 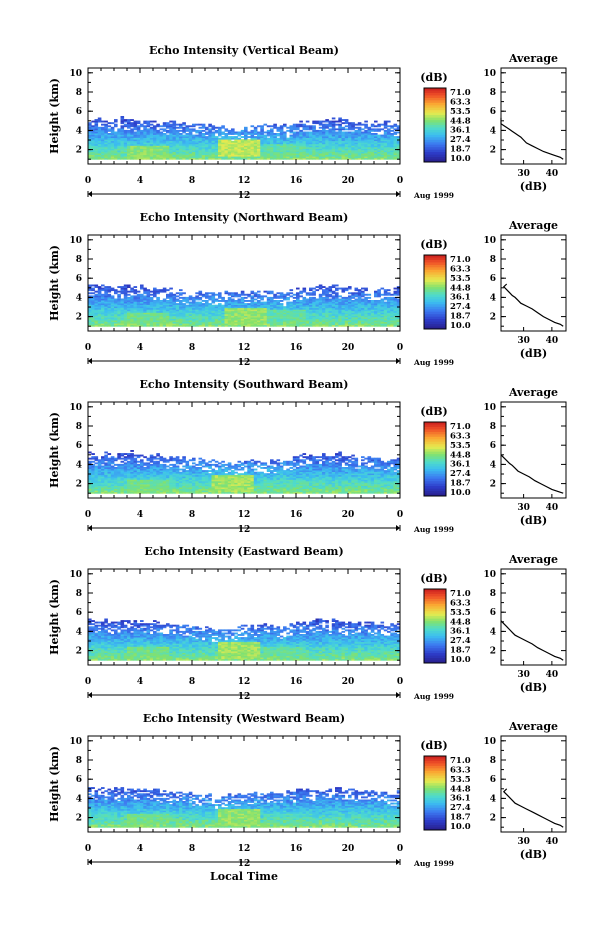 What do you see at coordinates (79, 112) in the screenshot?
I see `y-tick-label: 6` at bounding box center [79, 112].